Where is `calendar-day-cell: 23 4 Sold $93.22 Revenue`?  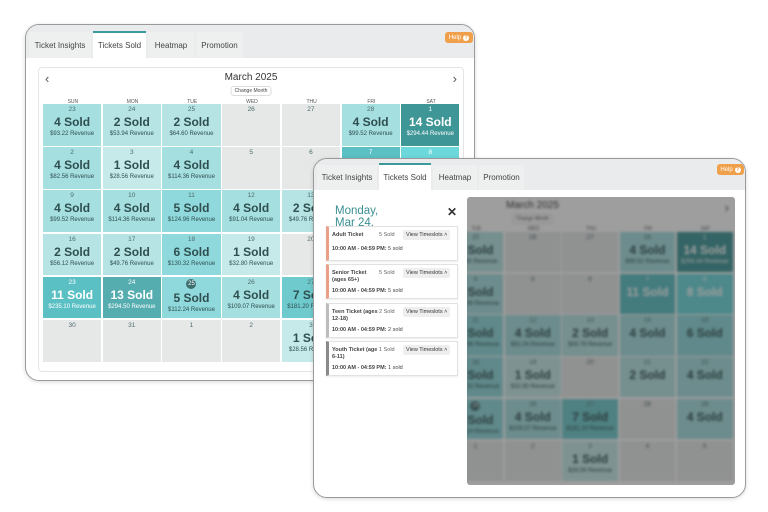 calendar-day-cell: 23 4 Sold $93.22 Revenue is located at coordinates (72, 125).